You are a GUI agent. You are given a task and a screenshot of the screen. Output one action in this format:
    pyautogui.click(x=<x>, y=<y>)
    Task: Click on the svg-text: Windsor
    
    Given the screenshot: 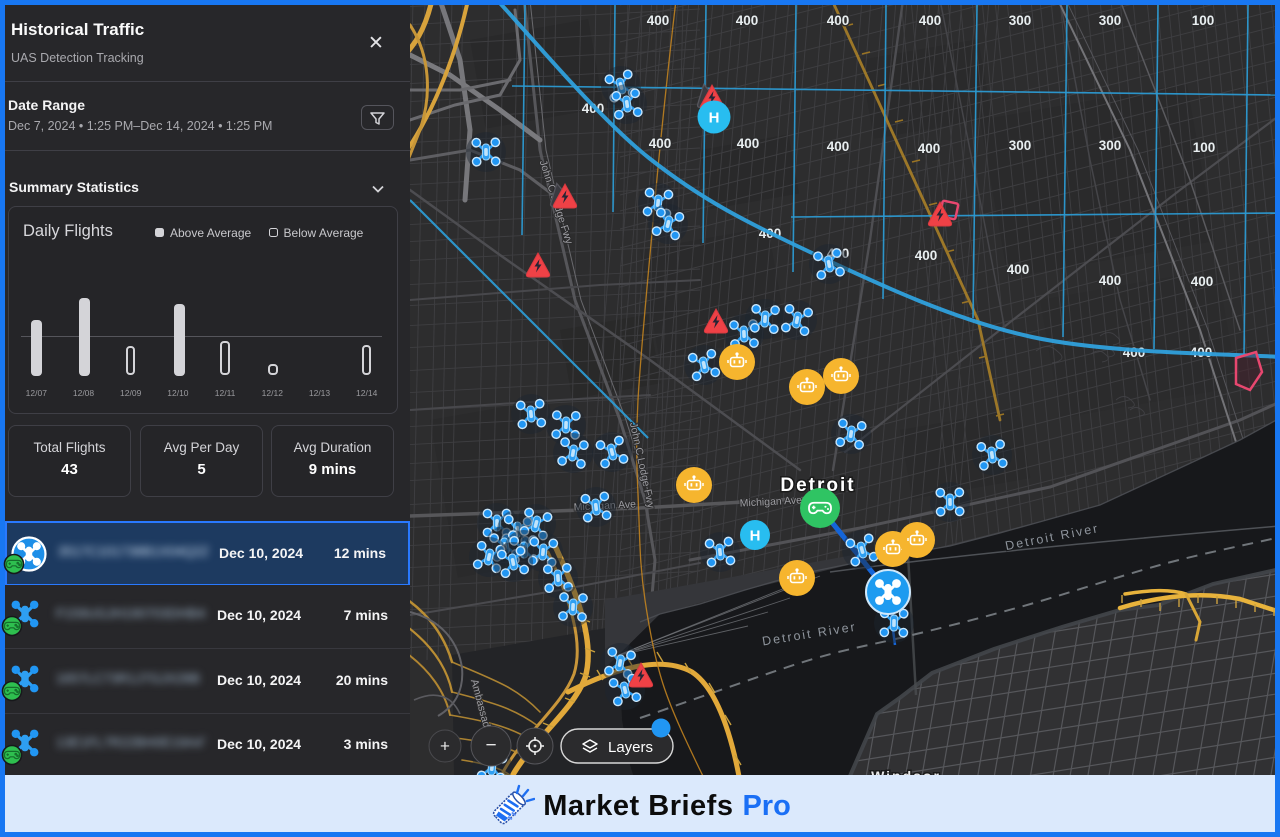 What is the action you would take?
    pyautogui.click(x=906, y=771)
    